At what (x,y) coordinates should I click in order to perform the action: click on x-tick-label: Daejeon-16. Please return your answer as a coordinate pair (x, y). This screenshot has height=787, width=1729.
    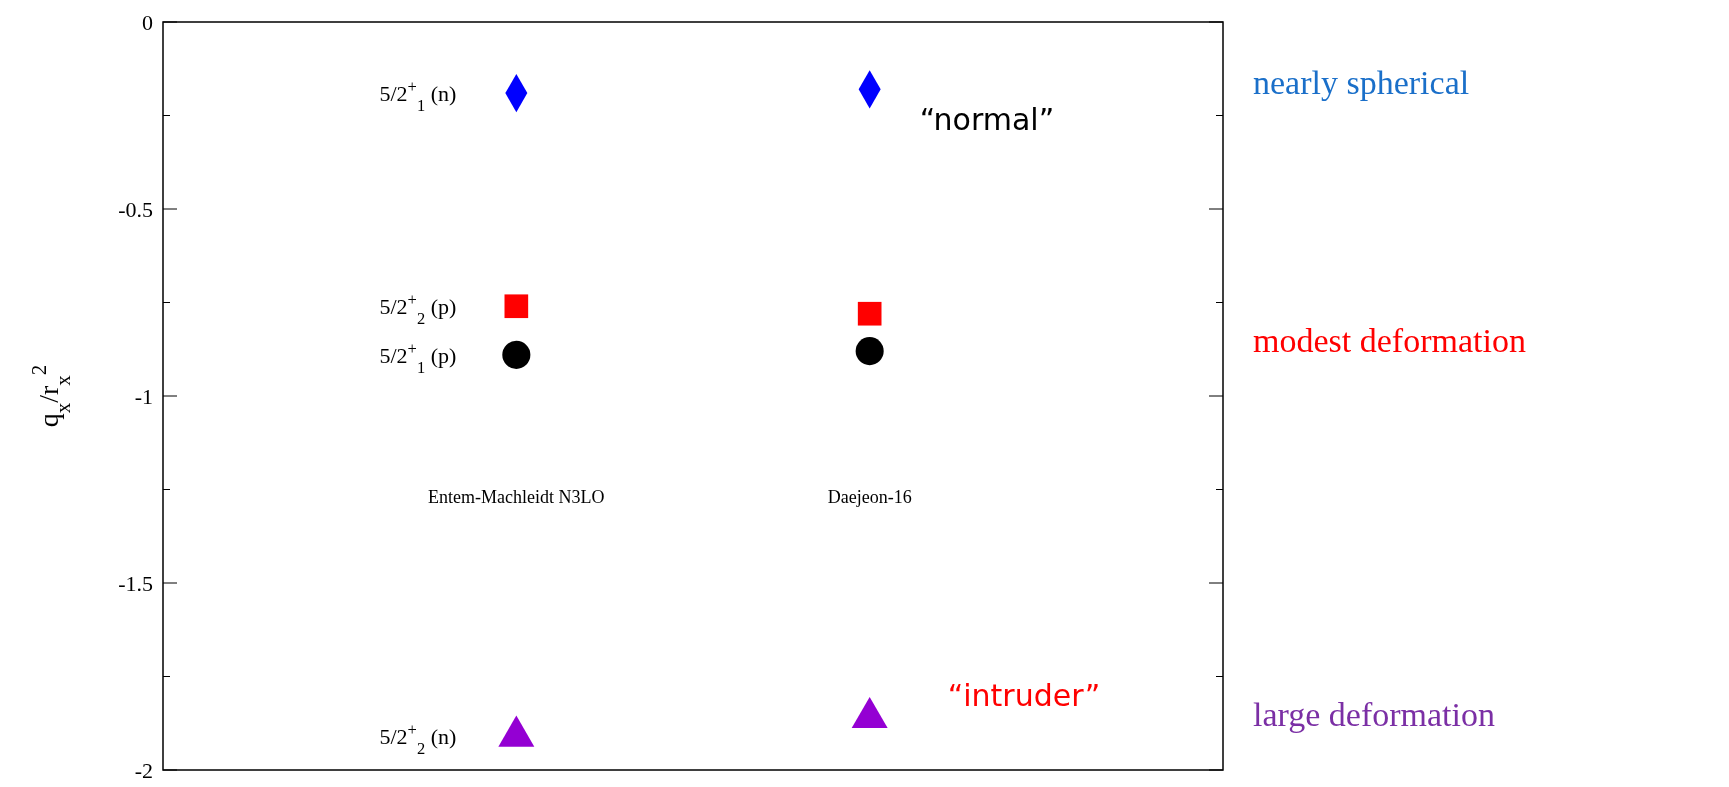
    Looking at the image, I should click on (869, 497).